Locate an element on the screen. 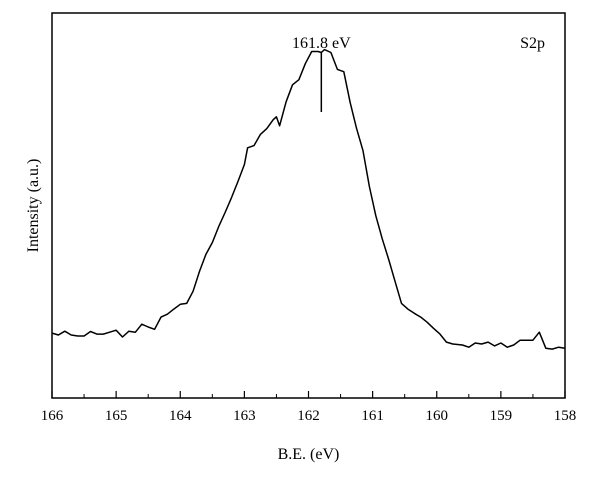  x-tick-label: 164 is located at coordinates (180, 416).